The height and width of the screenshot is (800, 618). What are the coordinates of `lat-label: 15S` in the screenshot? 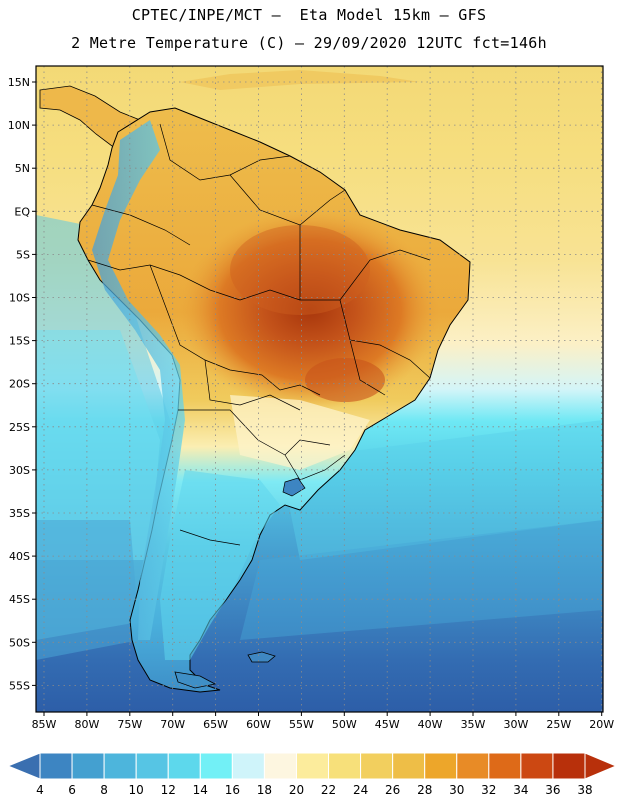 It's located at (19, 341).